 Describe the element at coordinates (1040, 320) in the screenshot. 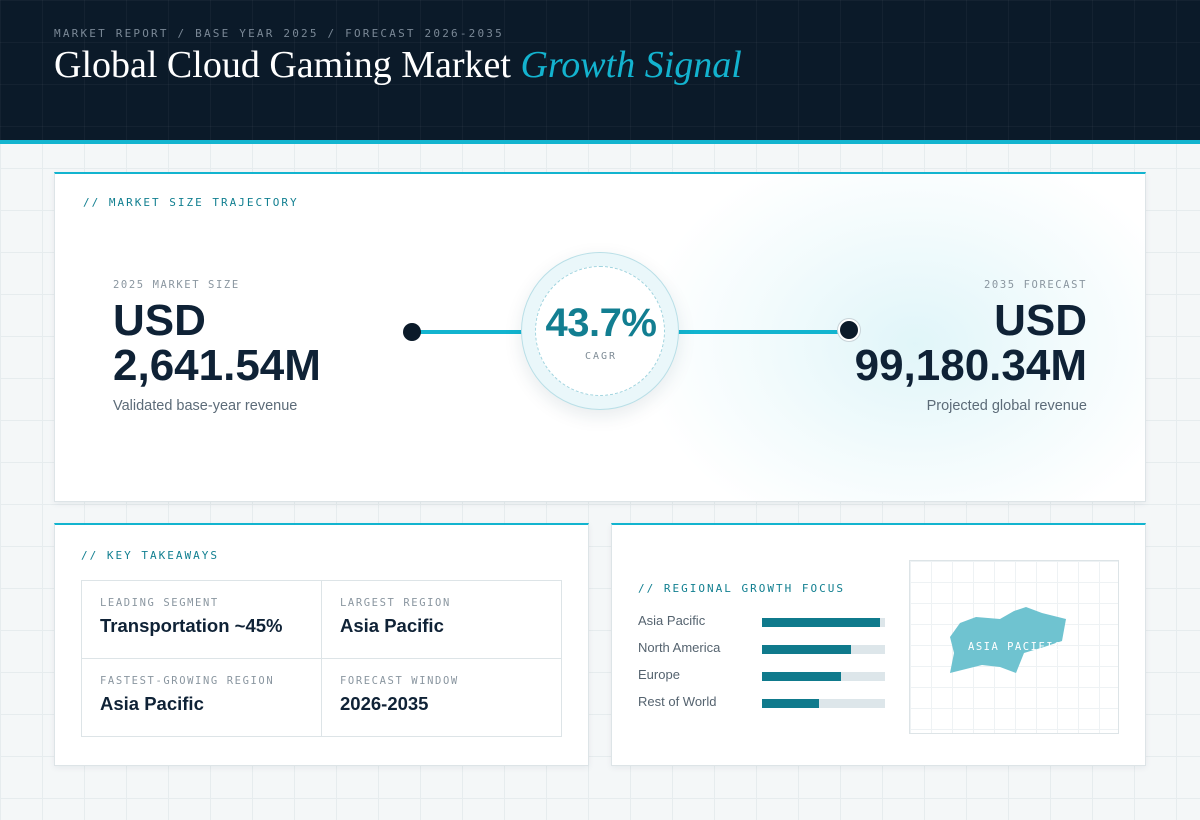

I see `forecast-currency: USD` at that location.